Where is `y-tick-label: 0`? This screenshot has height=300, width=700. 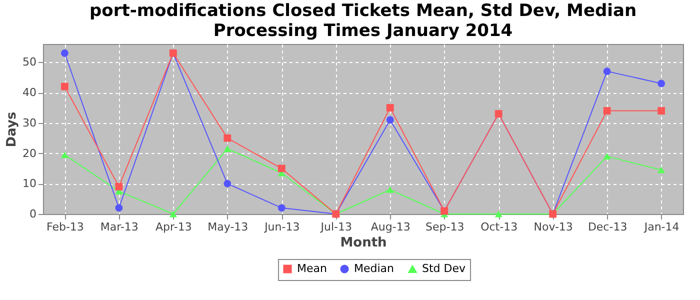 y-tick-label: 0 is located at coordinates (33, 214).